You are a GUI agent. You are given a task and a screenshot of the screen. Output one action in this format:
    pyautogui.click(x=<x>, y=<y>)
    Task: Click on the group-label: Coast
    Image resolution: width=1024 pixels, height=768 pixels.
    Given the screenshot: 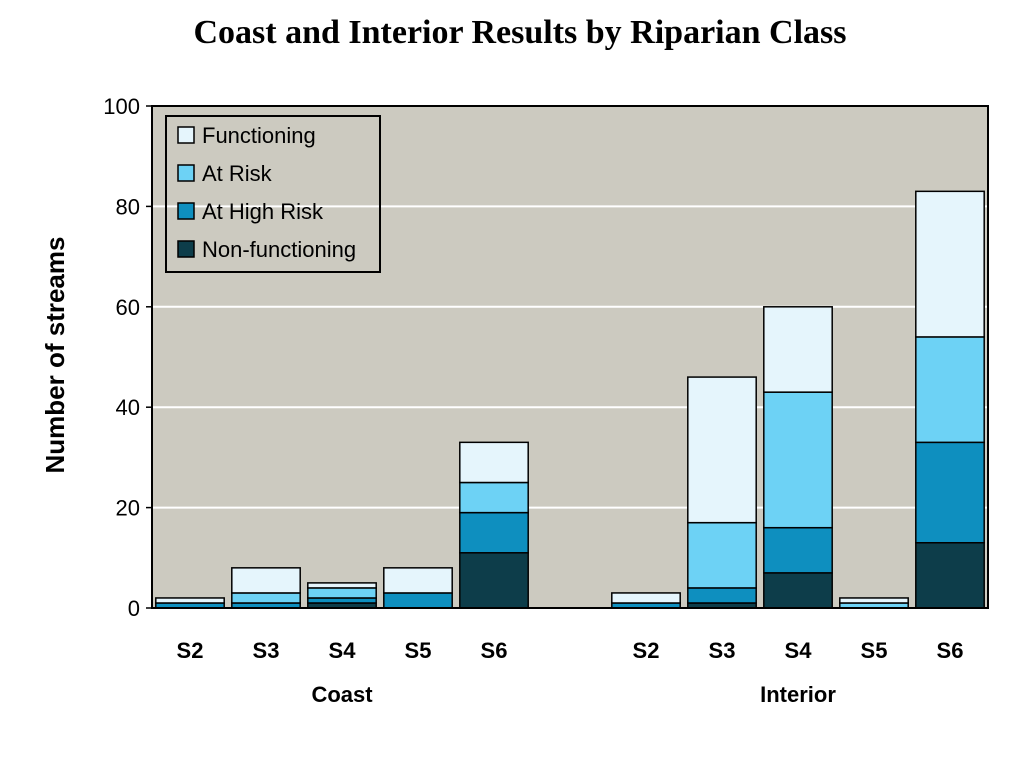 What is the action you would take?
    pyautogui.click(x=342, y=694)
    